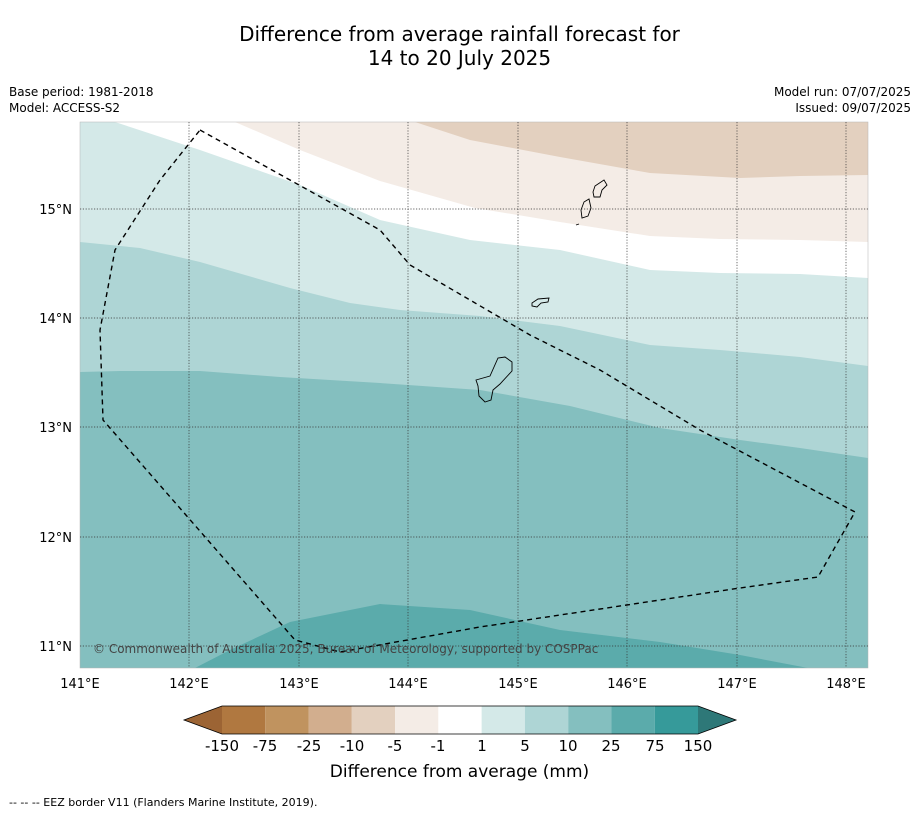 Image resolution: width=919 pixels, height=816 pixels. I want to click on lat-tick: 14°N, so click(55, 319).